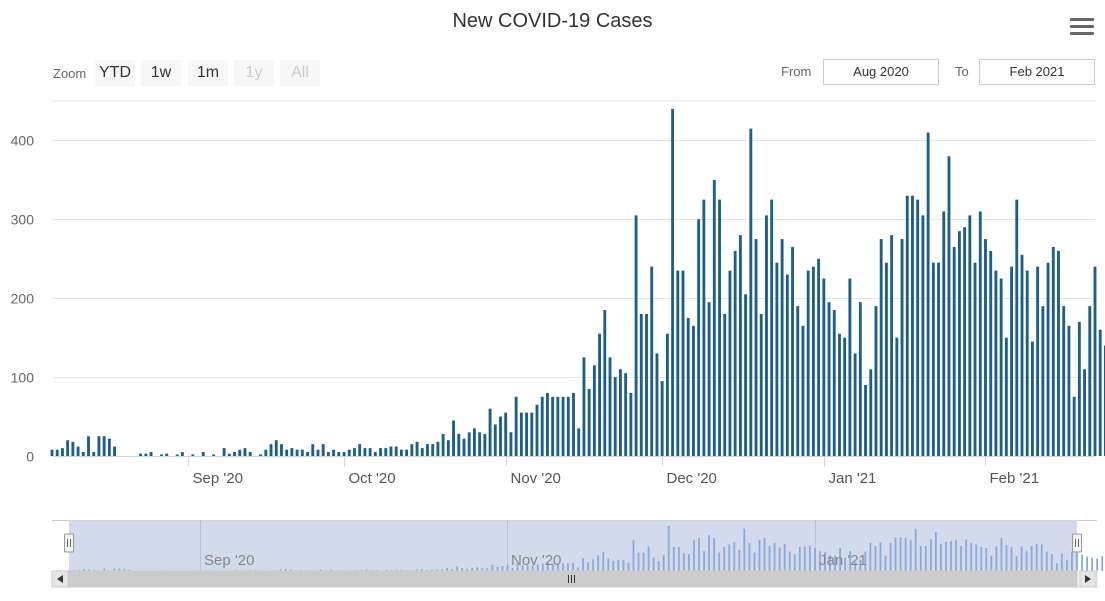 The image size is (1105, 601). Describe the element at coordinates (60, 579) in the screenshot. I see `scroll-left-arrow-icon` at that location.